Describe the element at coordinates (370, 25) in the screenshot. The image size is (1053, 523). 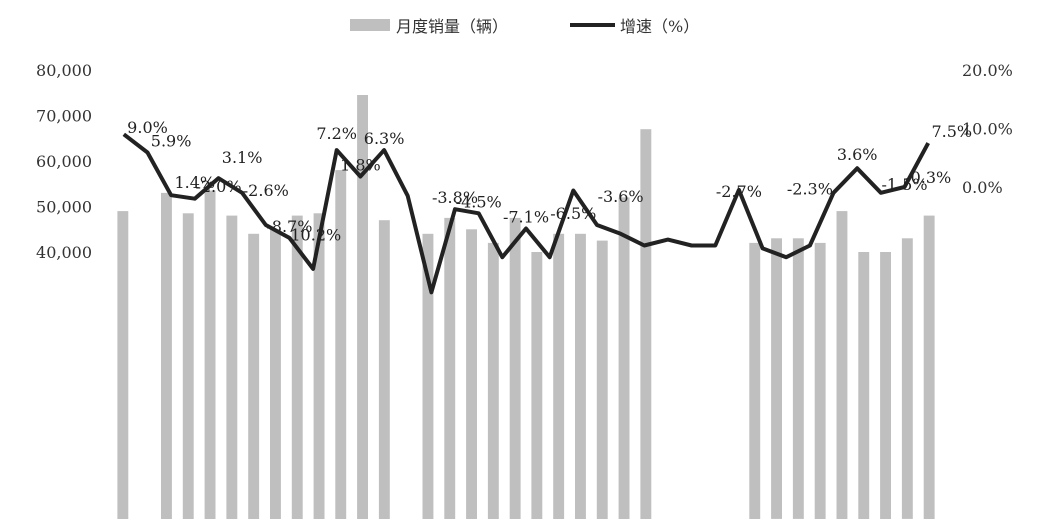
I see `legend-bar-swatch` at that location.